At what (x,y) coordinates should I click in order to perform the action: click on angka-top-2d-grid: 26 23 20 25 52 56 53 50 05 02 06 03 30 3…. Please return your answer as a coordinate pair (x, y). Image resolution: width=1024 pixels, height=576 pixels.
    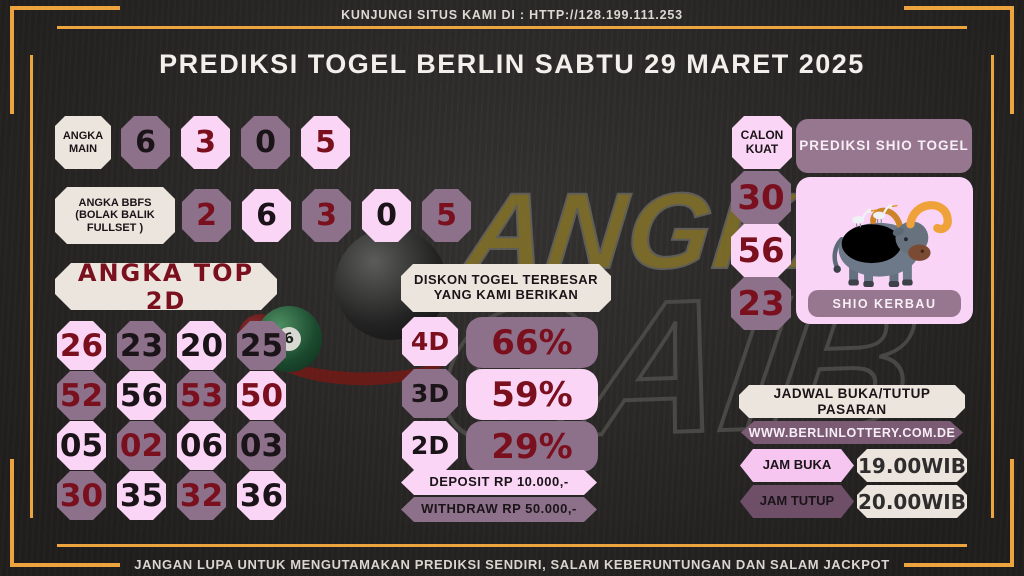
    Looking at the image, I should click on (171, 420).